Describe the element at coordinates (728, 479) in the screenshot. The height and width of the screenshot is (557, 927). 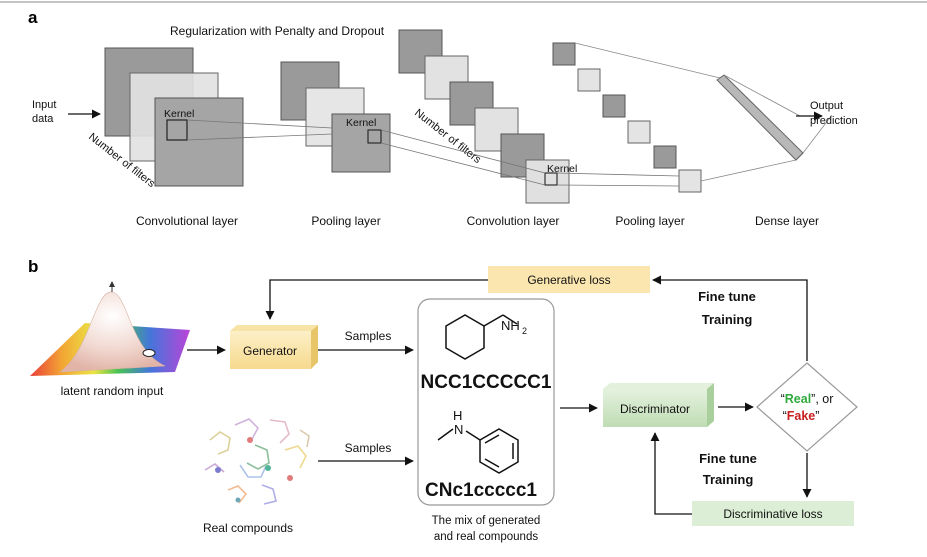
I see `training-2: Training` at that location.